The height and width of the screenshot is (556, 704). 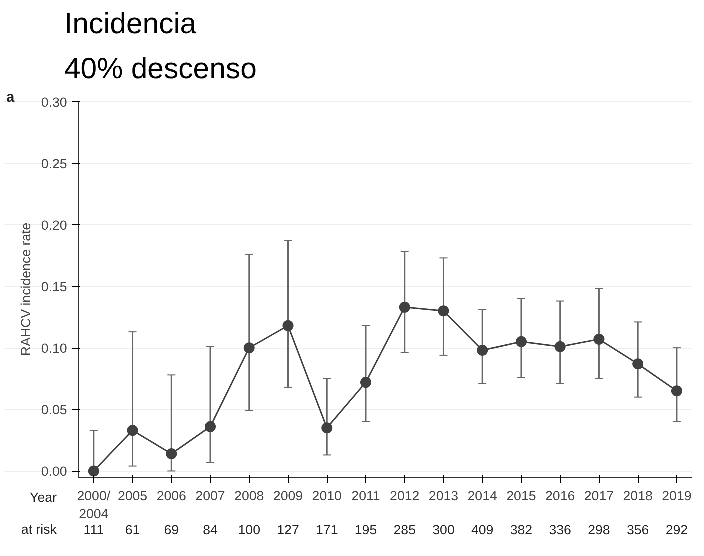 What do you see at coordinates (638, 496) in the screenshot?
I see `x-tick-label: 2018` at bounding box center [638, 496].